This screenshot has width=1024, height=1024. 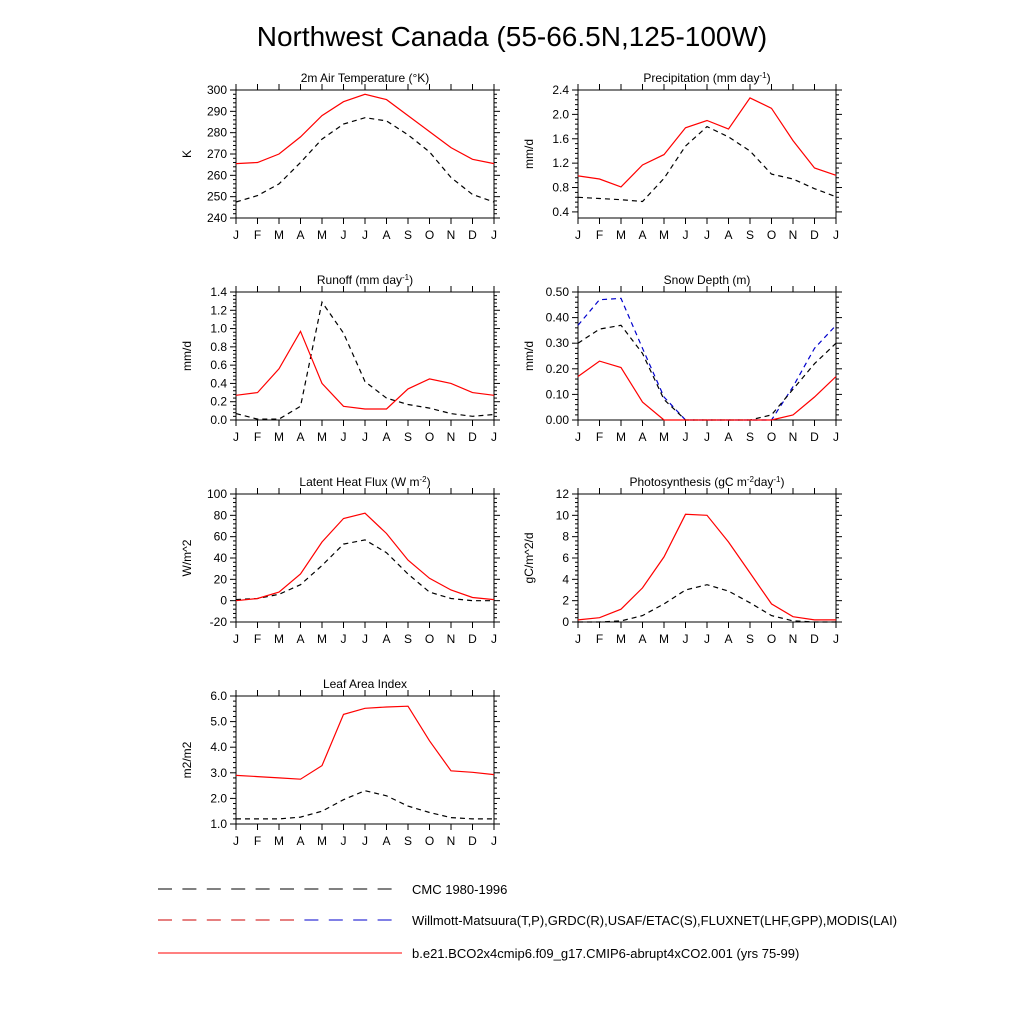 What do you see at coordinates (217, 218) in the screenshot?
I see `y-tick-label: 240` at bounding box center [217, 218].